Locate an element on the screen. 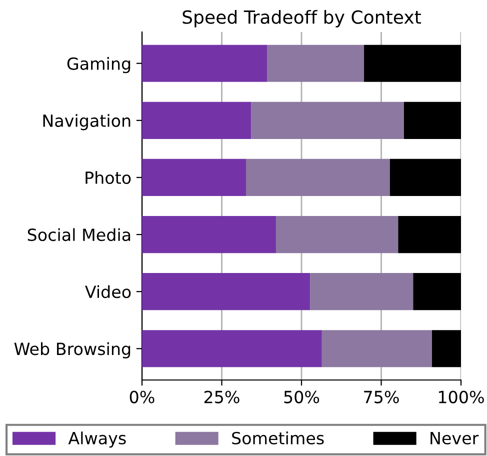 The height and width of the screenshot is (456, 487). x-tick-label: 0% is located at coordinates (142, 397).